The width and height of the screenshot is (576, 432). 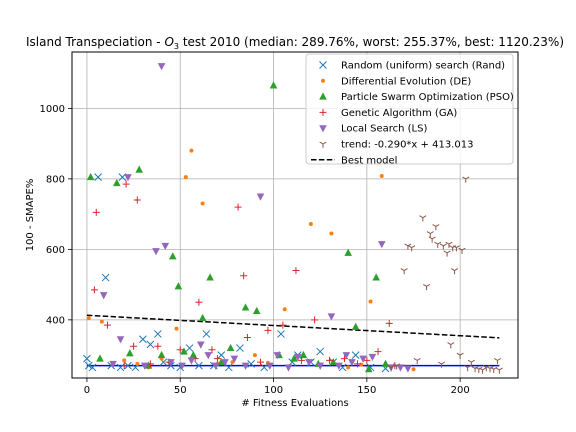 What do you see at coordinates (406, 81) in the screenshot?
I see `legend-label: Differential Evolution (DE)` at bounding box center [406, 81].